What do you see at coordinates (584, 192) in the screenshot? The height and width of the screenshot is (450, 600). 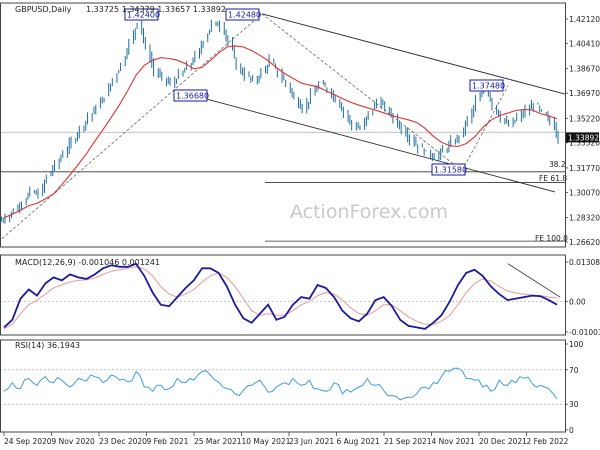 I see `price-tick-label: 1.30070` at bounding box center [584, 192].